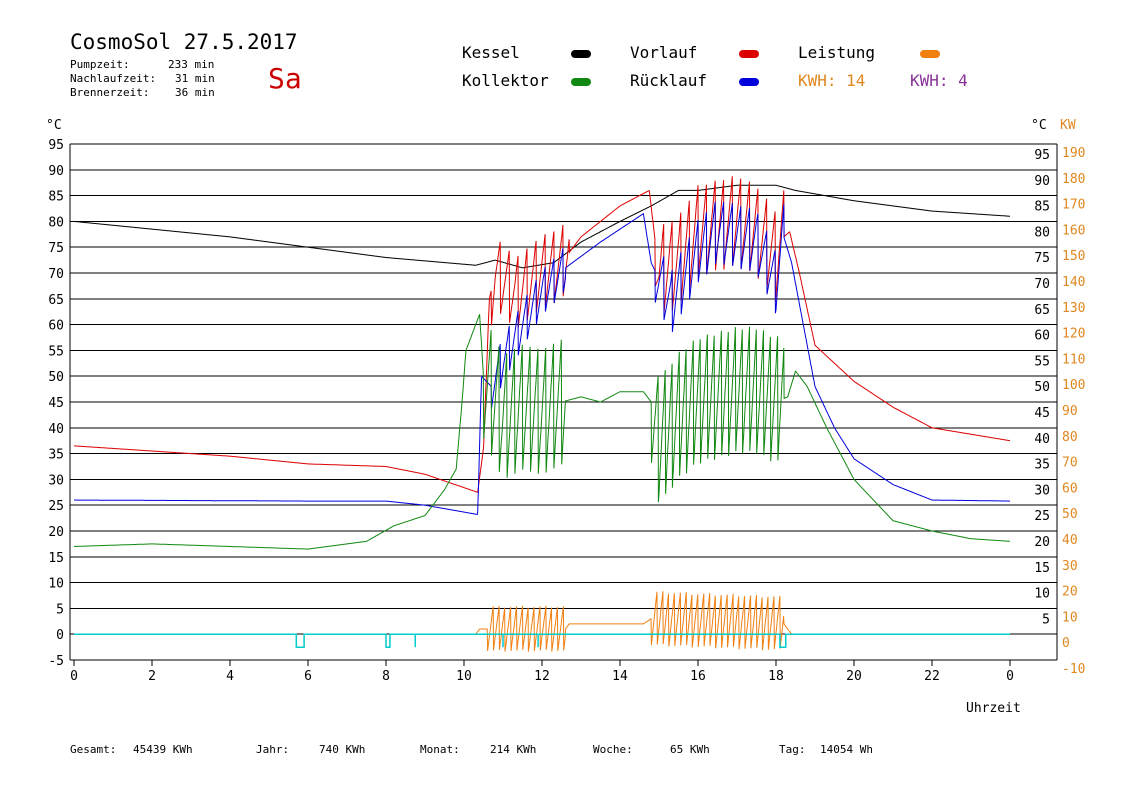 The image size is (1148, 812). Describe the element at coordinates (664, 52) in the screenshot. I see `legend-vorlauf-label: Vorlauf` at that location.